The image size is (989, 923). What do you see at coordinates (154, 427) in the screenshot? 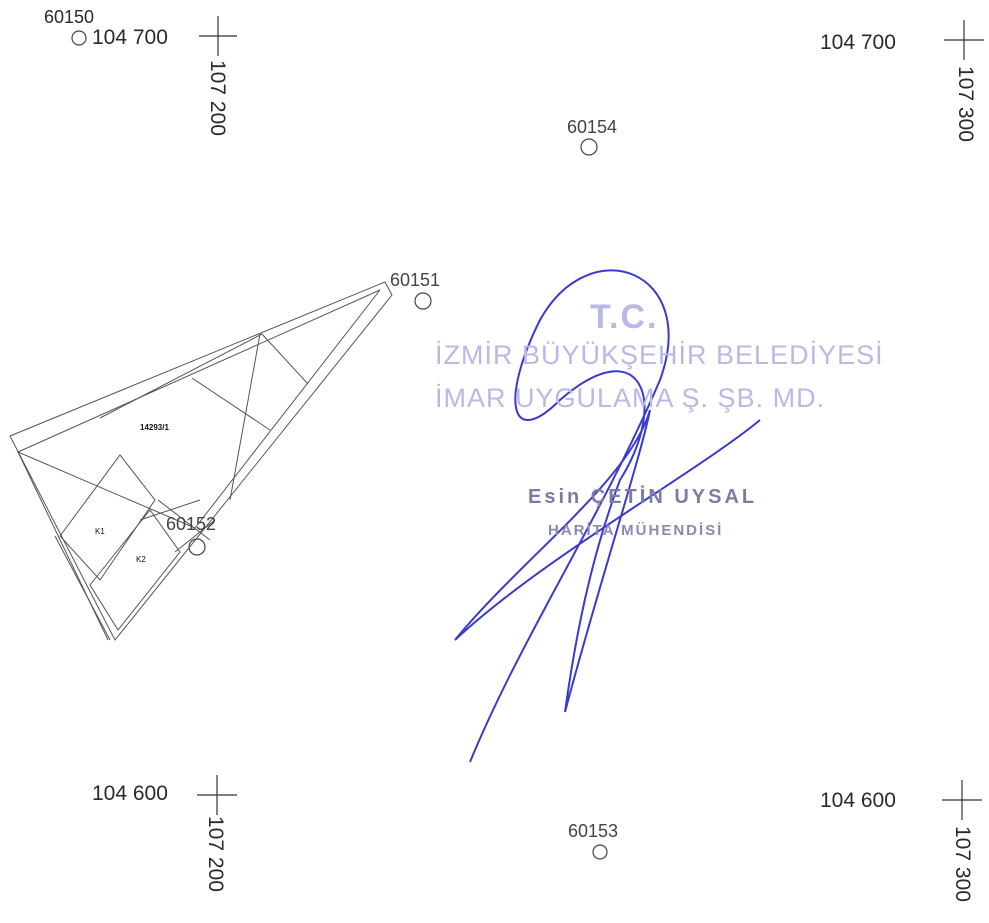
I see `parcel-number-label: 14293/1` at bounding box center [154, 427].